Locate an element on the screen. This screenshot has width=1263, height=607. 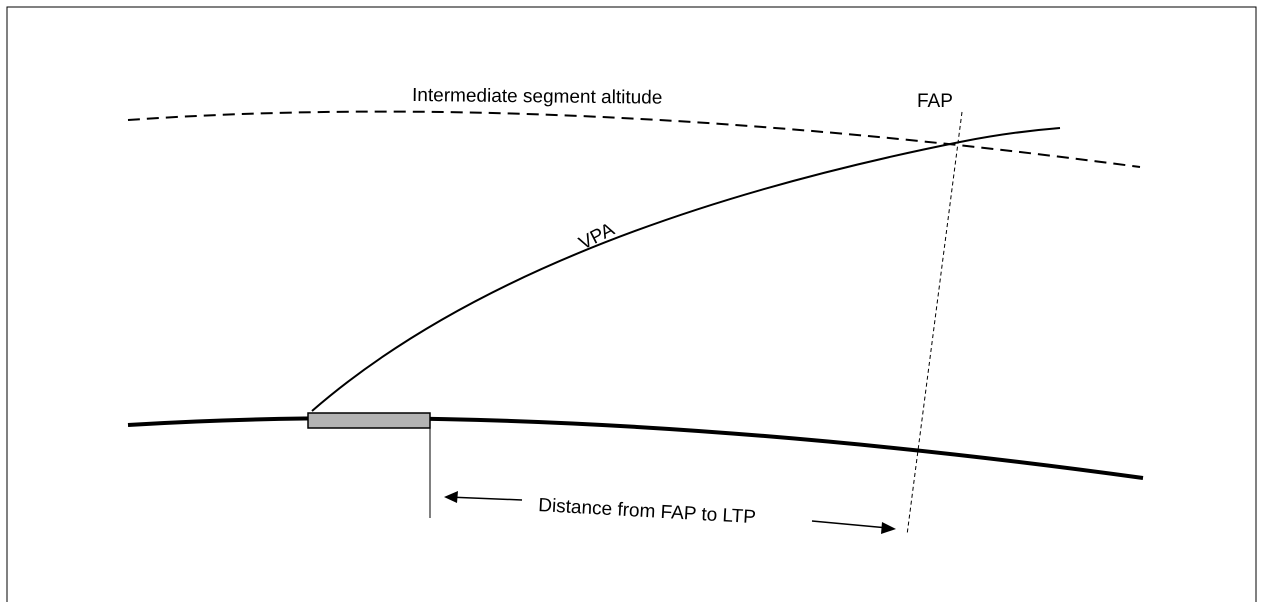
arrowhead-left is located at coordinates (451, 497).